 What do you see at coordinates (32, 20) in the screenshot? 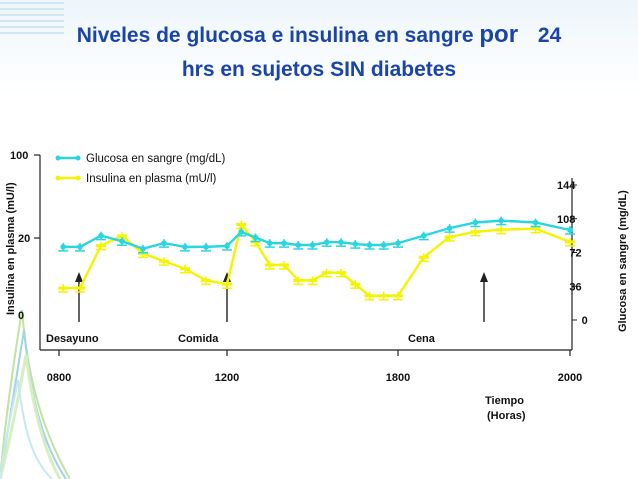
I see `decorative-stripes` at bounding box center [32, 20].